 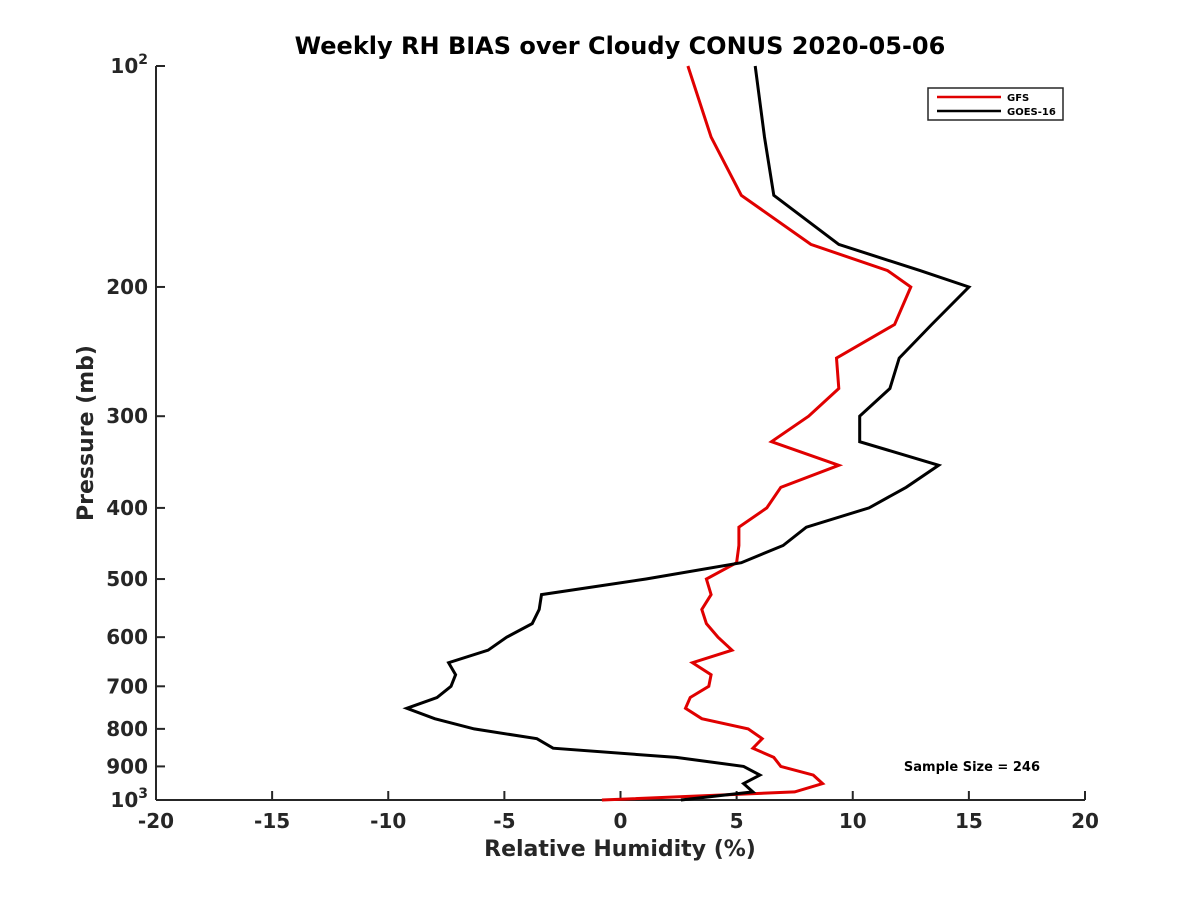 I want to click on y-tick-label: 10³, so click(x=129, y=799).